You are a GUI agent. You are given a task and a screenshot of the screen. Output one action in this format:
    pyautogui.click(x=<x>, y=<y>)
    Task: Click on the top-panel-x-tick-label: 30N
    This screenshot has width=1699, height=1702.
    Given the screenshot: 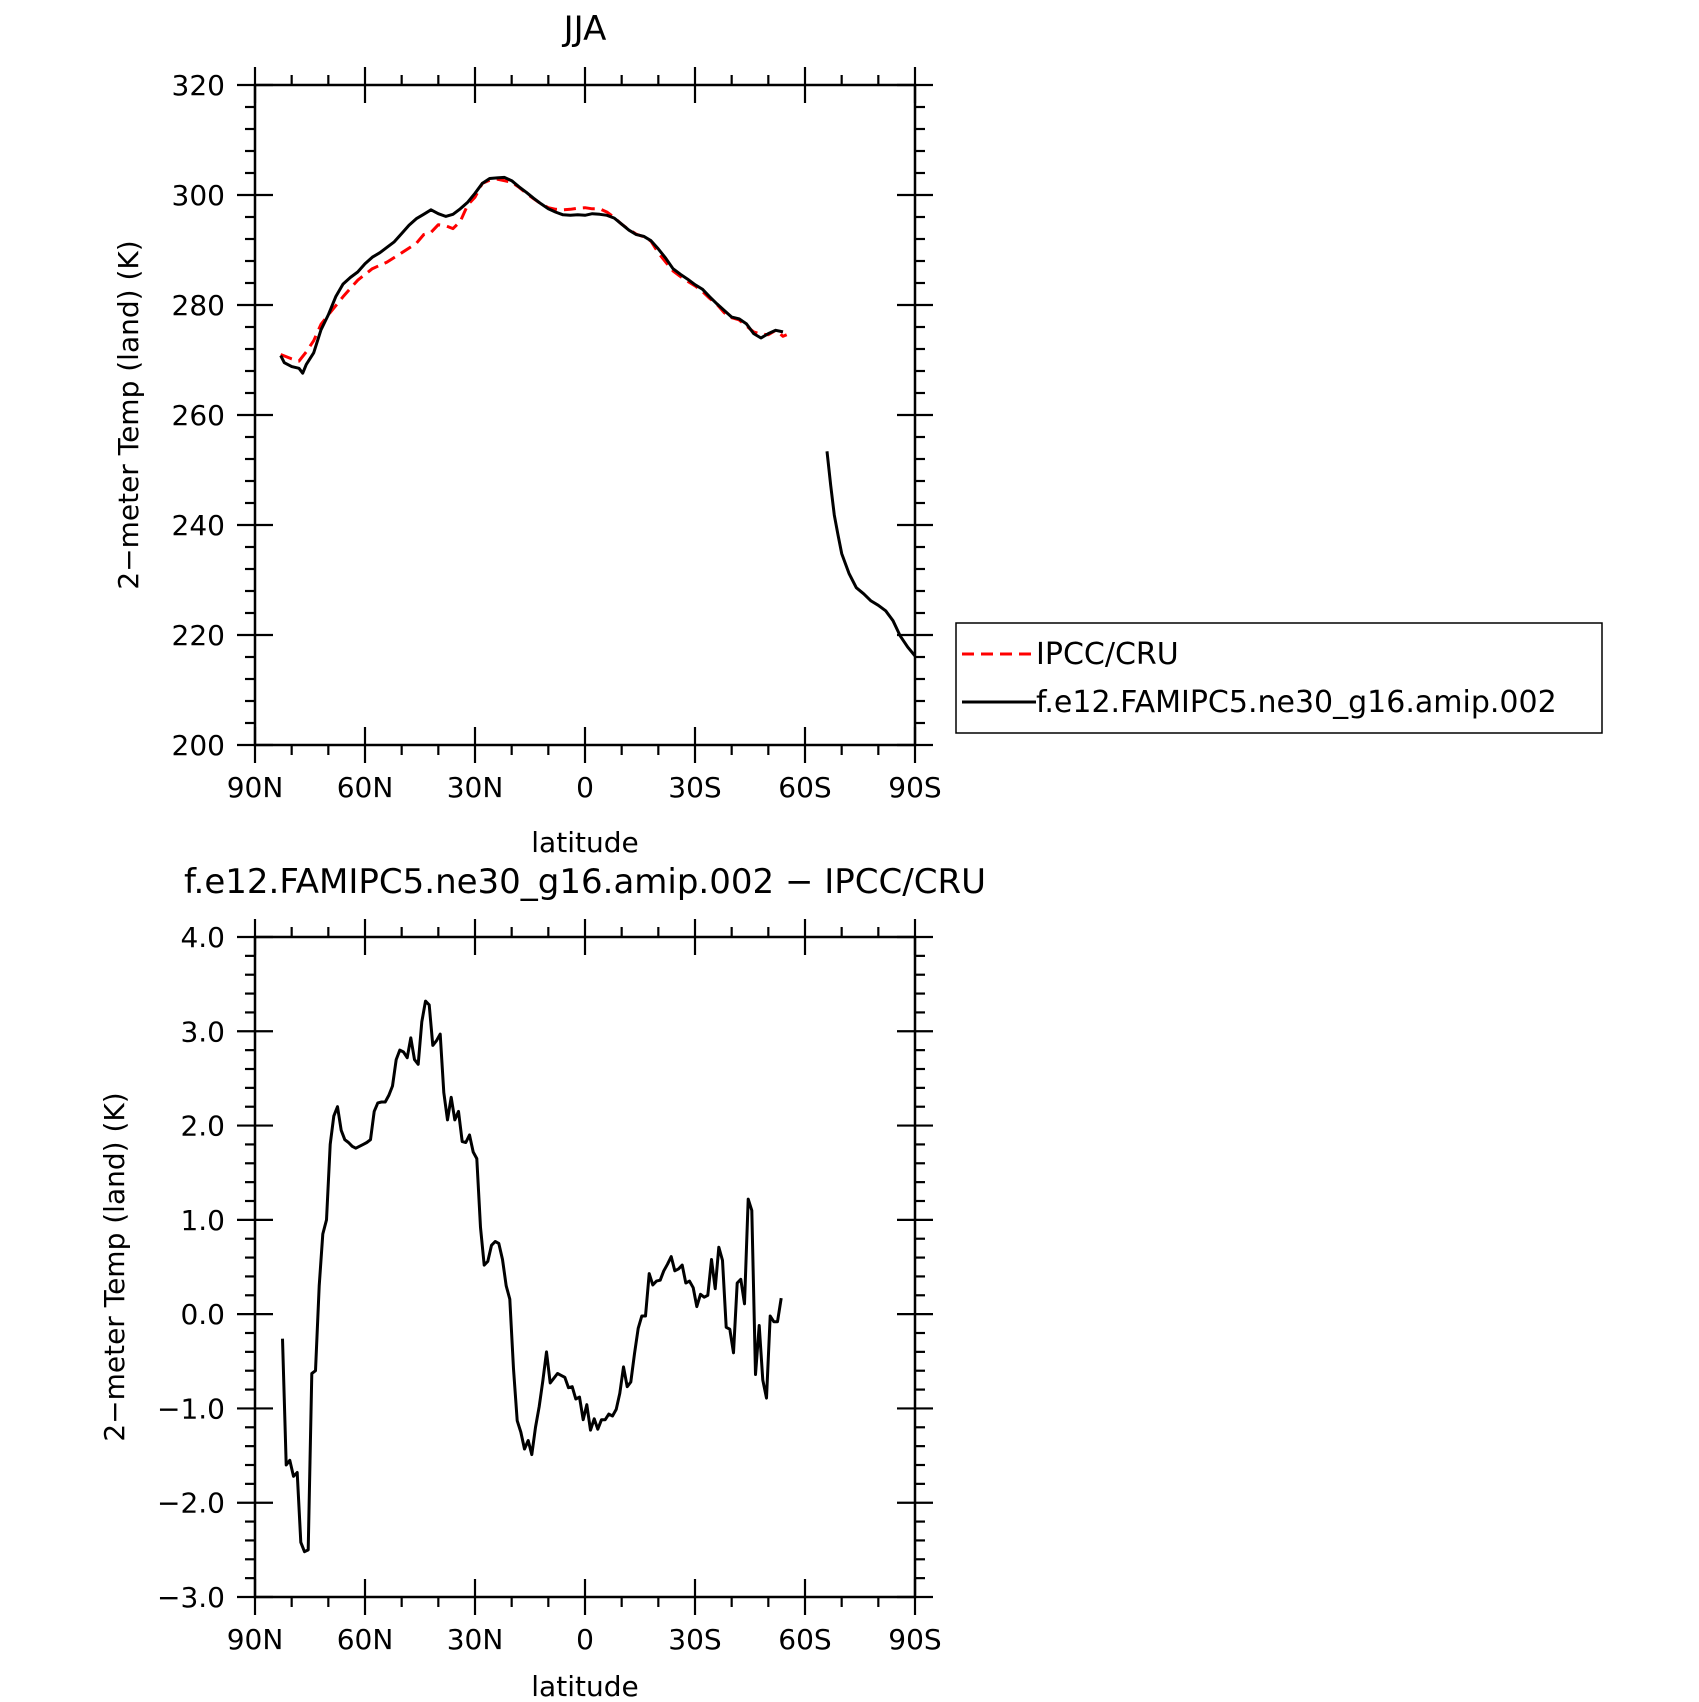 What is the action you would take?
    pyautogui.click(x=475, y=787)
    